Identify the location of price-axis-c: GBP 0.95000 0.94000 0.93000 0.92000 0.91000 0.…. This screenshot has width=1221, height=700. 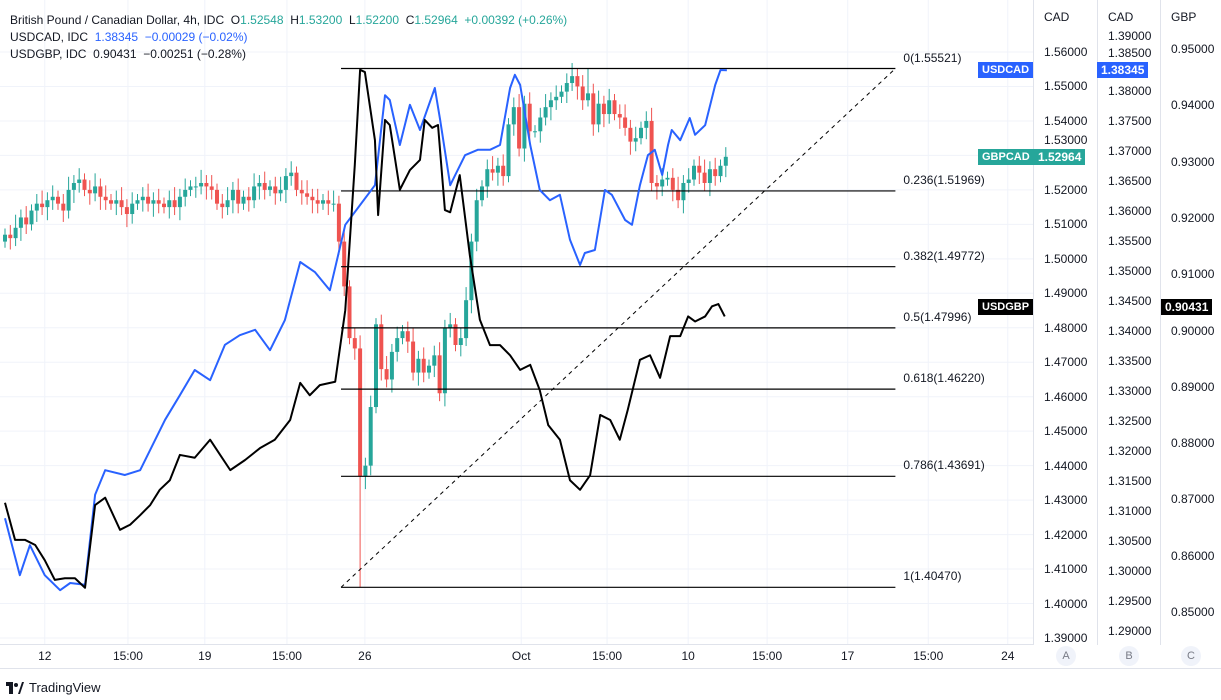
(1190, 322).